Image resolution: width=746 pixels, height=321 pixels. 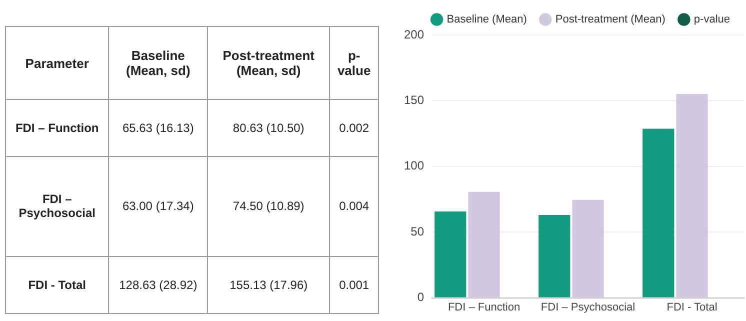 I want to click on y-tick-label: 50, so click(x=417, y=231).